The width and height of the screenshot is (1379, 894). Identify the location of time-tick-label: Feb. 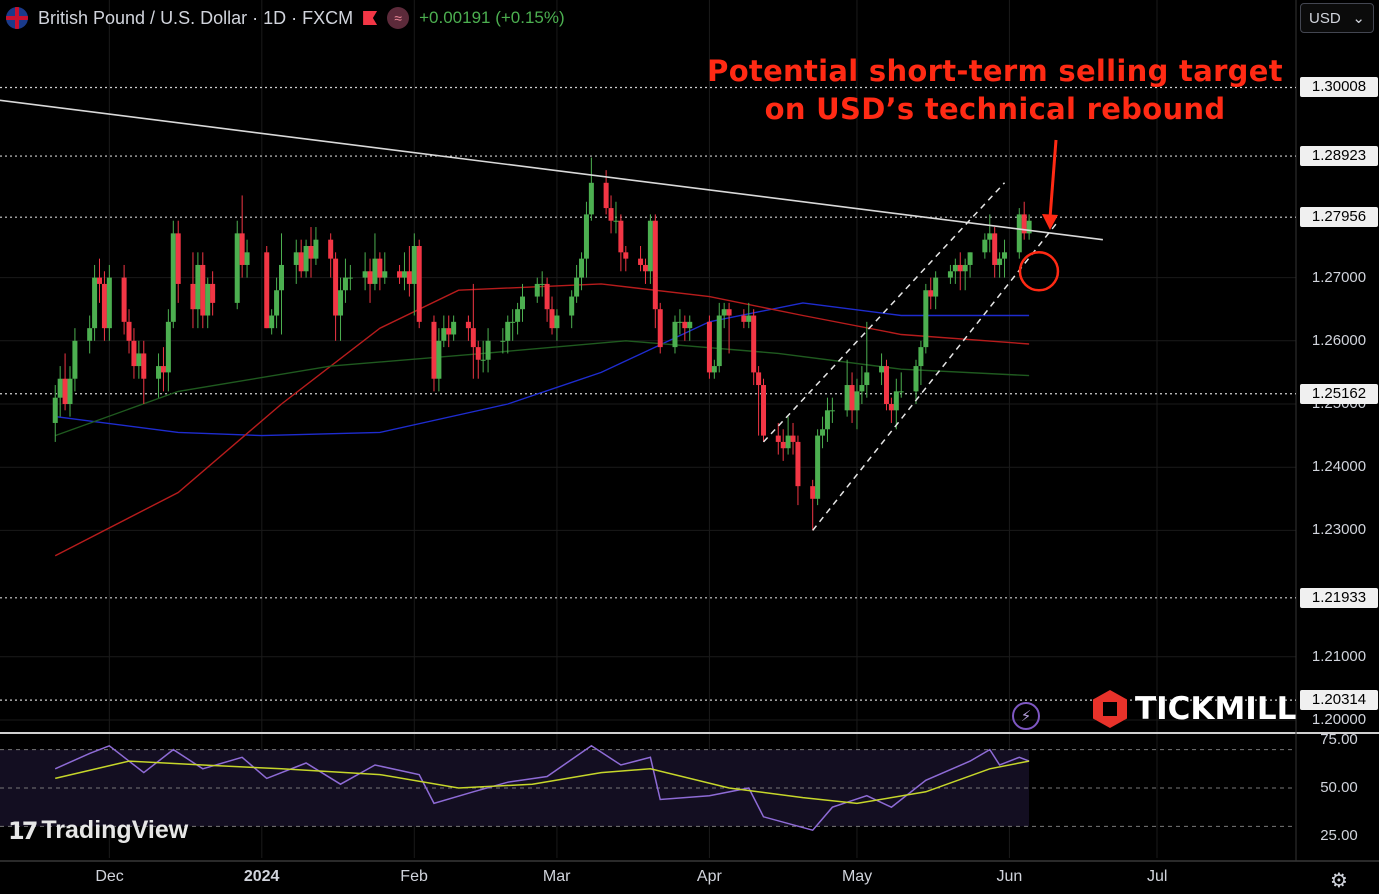
(414, 876).